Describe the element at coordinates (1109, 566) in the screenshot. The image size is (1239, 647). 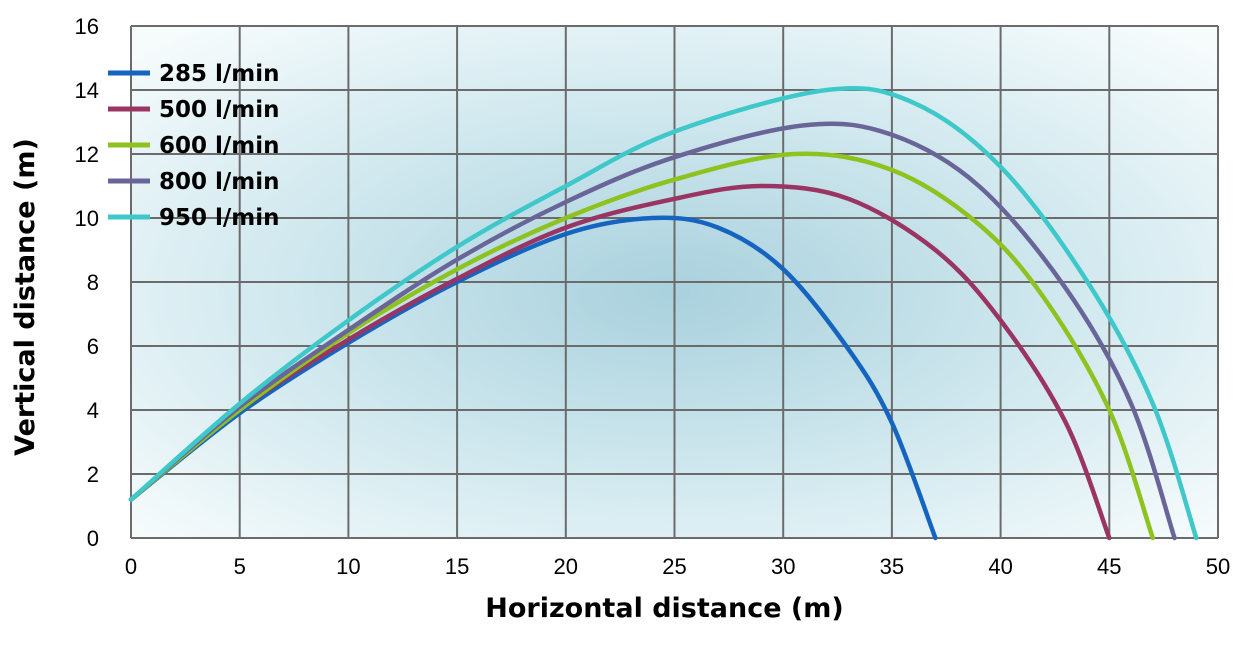
I see `x-tick-label: 45` at that location.